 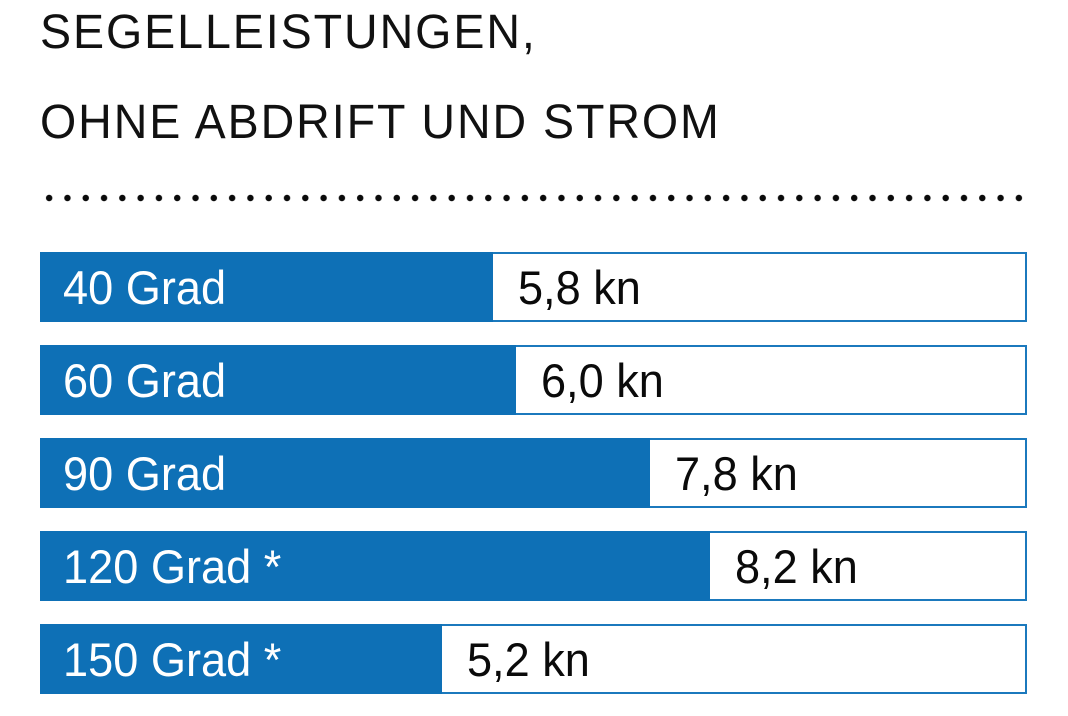 What do you see at coordinates (867, 566) in the screenshot?
I see `bar-value-cell: 8,2 kn` at bounding box center [867, 566].